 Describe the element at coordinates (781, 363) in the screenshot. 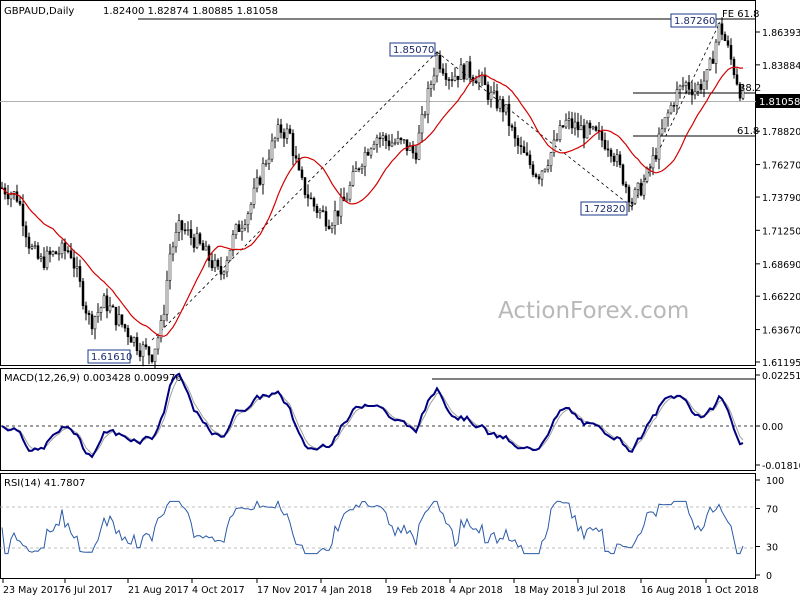

I see `price-tick-label: 1.61195` at that location.